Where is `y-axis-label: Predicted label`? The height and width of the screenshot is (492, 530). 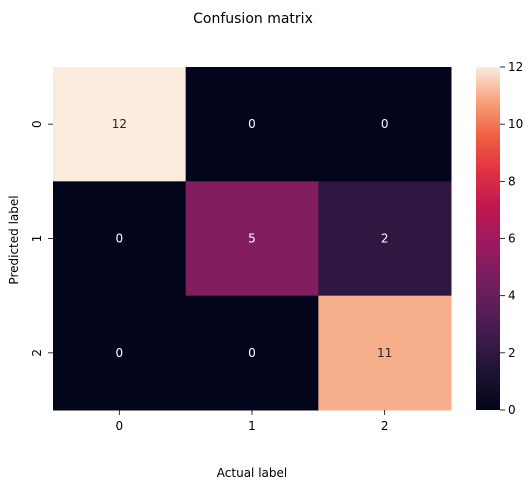
y-axis-label: Predicted label is located at coordinates (14, 239).